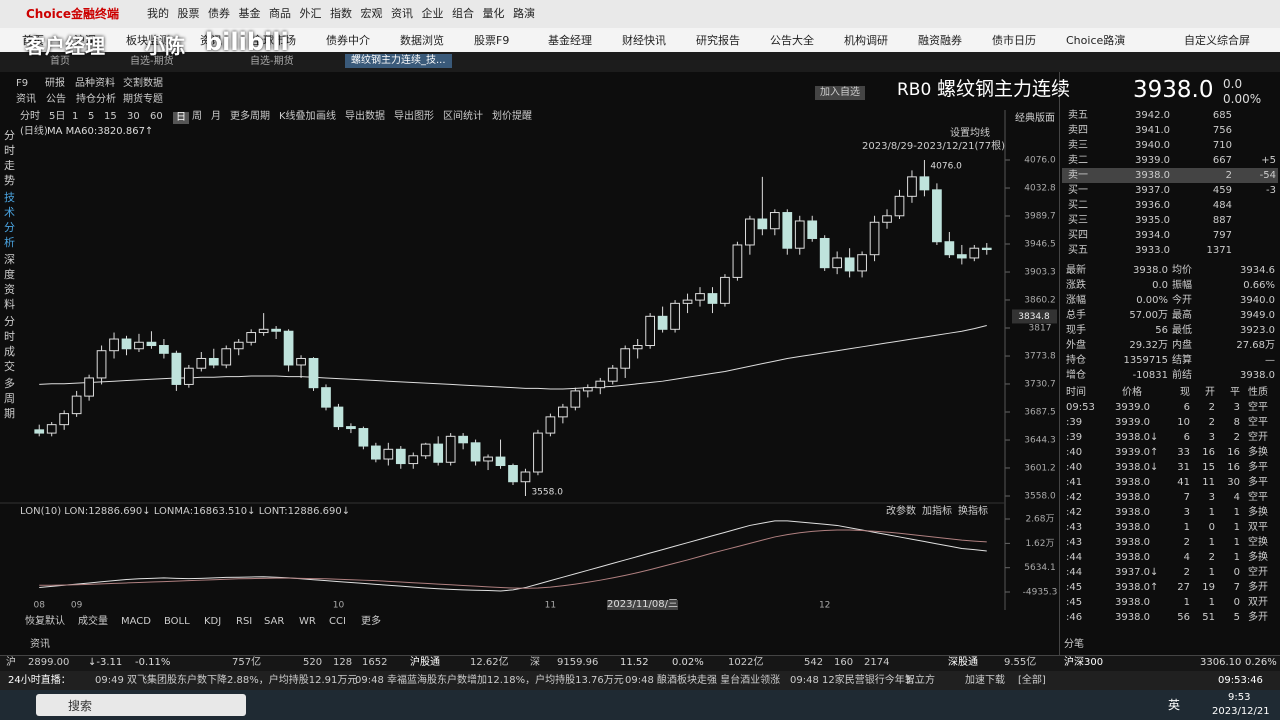 This screenshot has height=720, width=1280. I want to click on candle-body, so click(400, 456).